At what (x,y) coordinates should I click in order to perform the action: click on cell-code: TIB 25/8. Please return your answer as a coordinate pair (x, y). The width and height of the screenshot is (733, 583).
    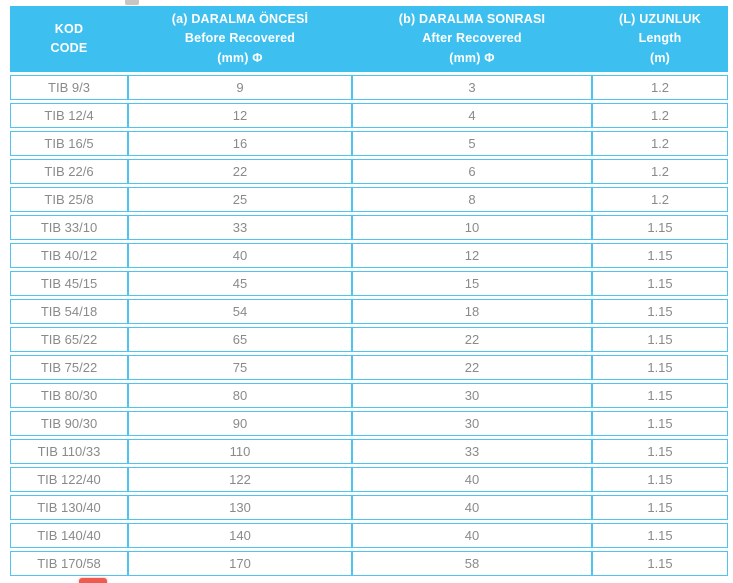
    Looking at the image, I should click on (69, 199).